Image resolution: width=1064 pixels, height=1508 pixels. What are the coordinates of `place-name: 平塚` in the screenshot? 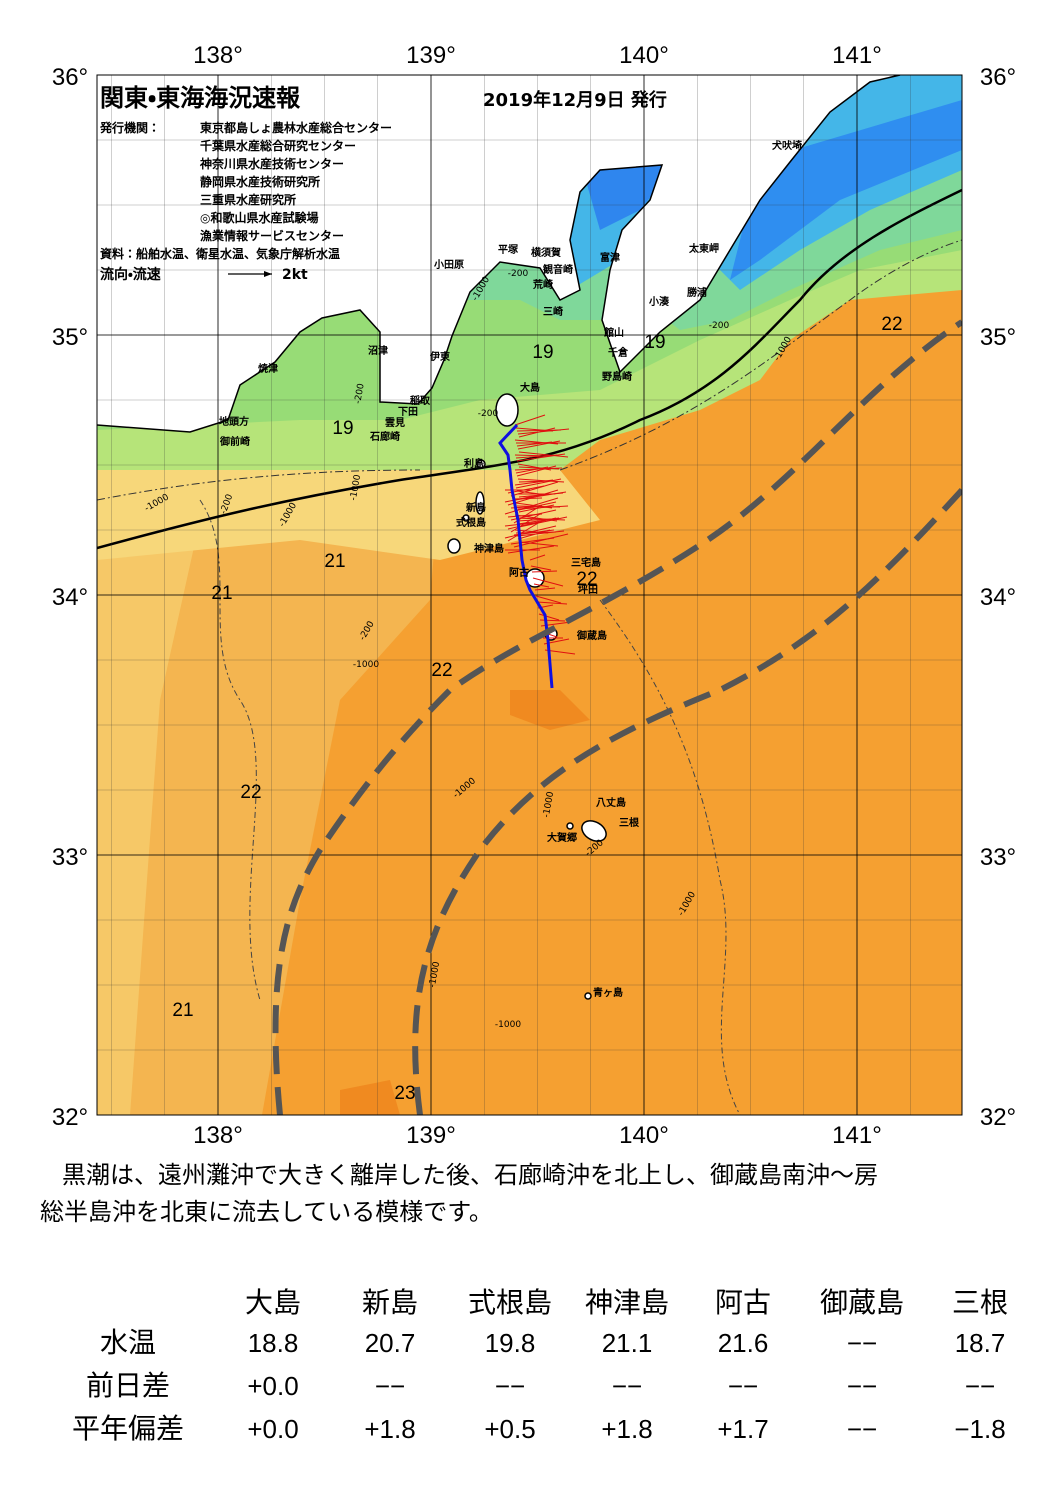 It's located at (508, 249).